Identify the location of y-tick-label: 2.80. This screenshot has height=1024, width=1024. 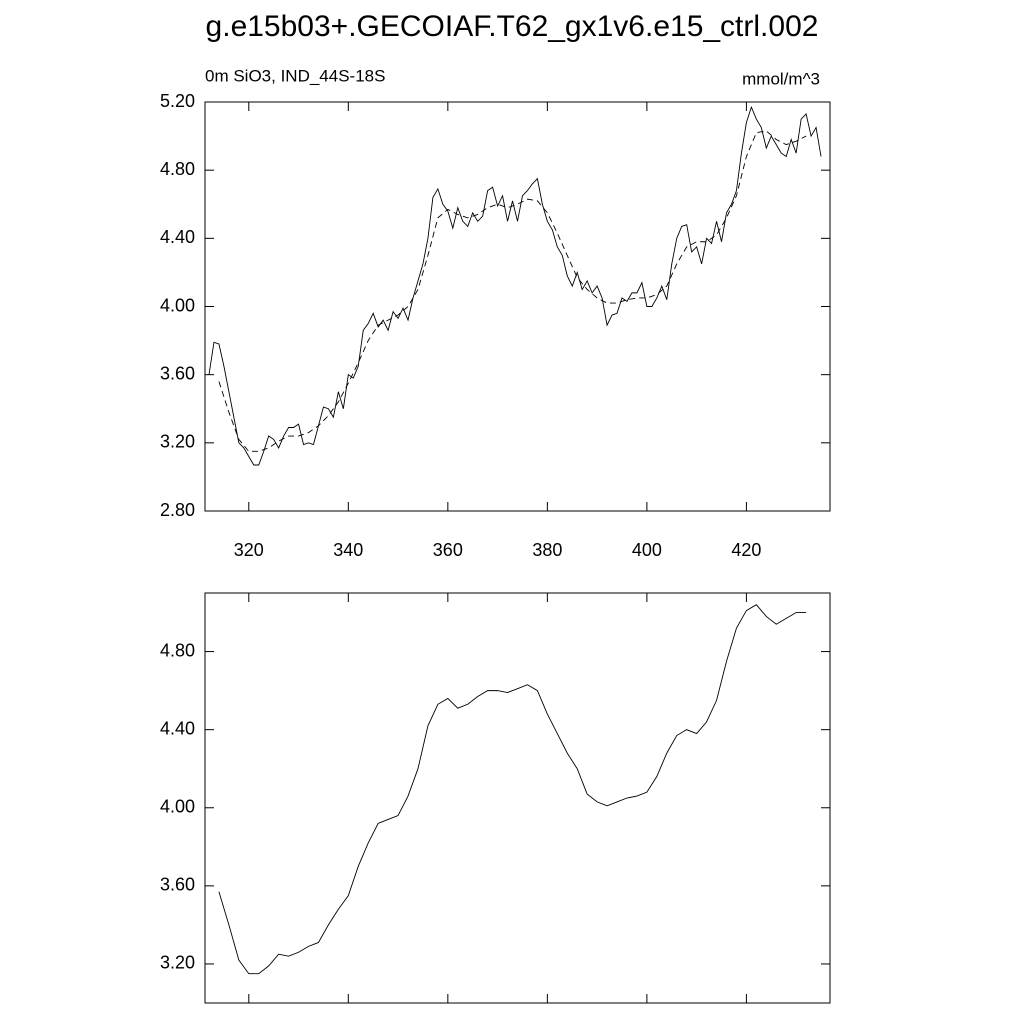
(177, 510).